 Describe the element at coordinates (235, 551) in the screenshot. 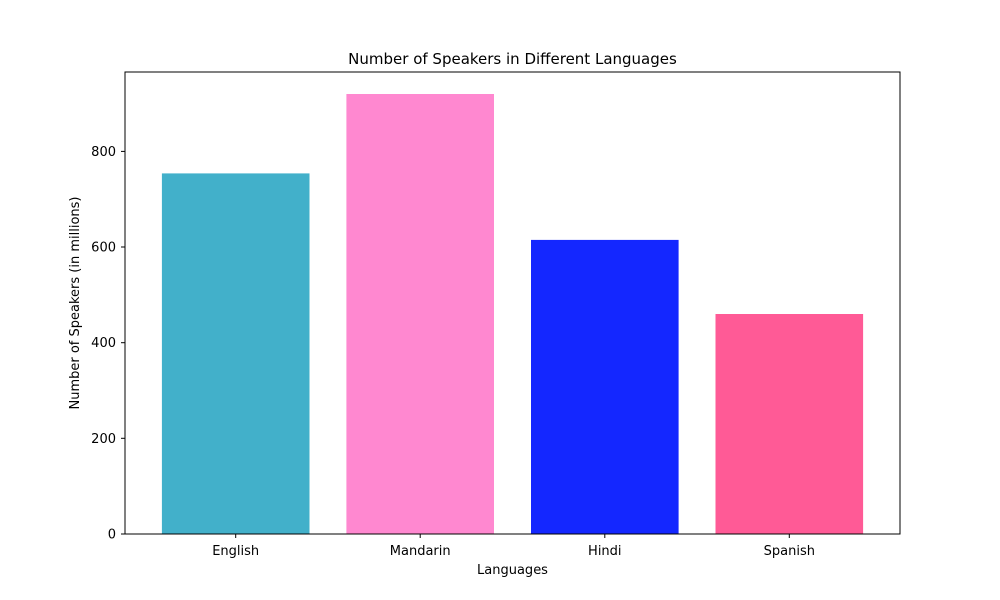

I see `x-tick-label: English` at that location.